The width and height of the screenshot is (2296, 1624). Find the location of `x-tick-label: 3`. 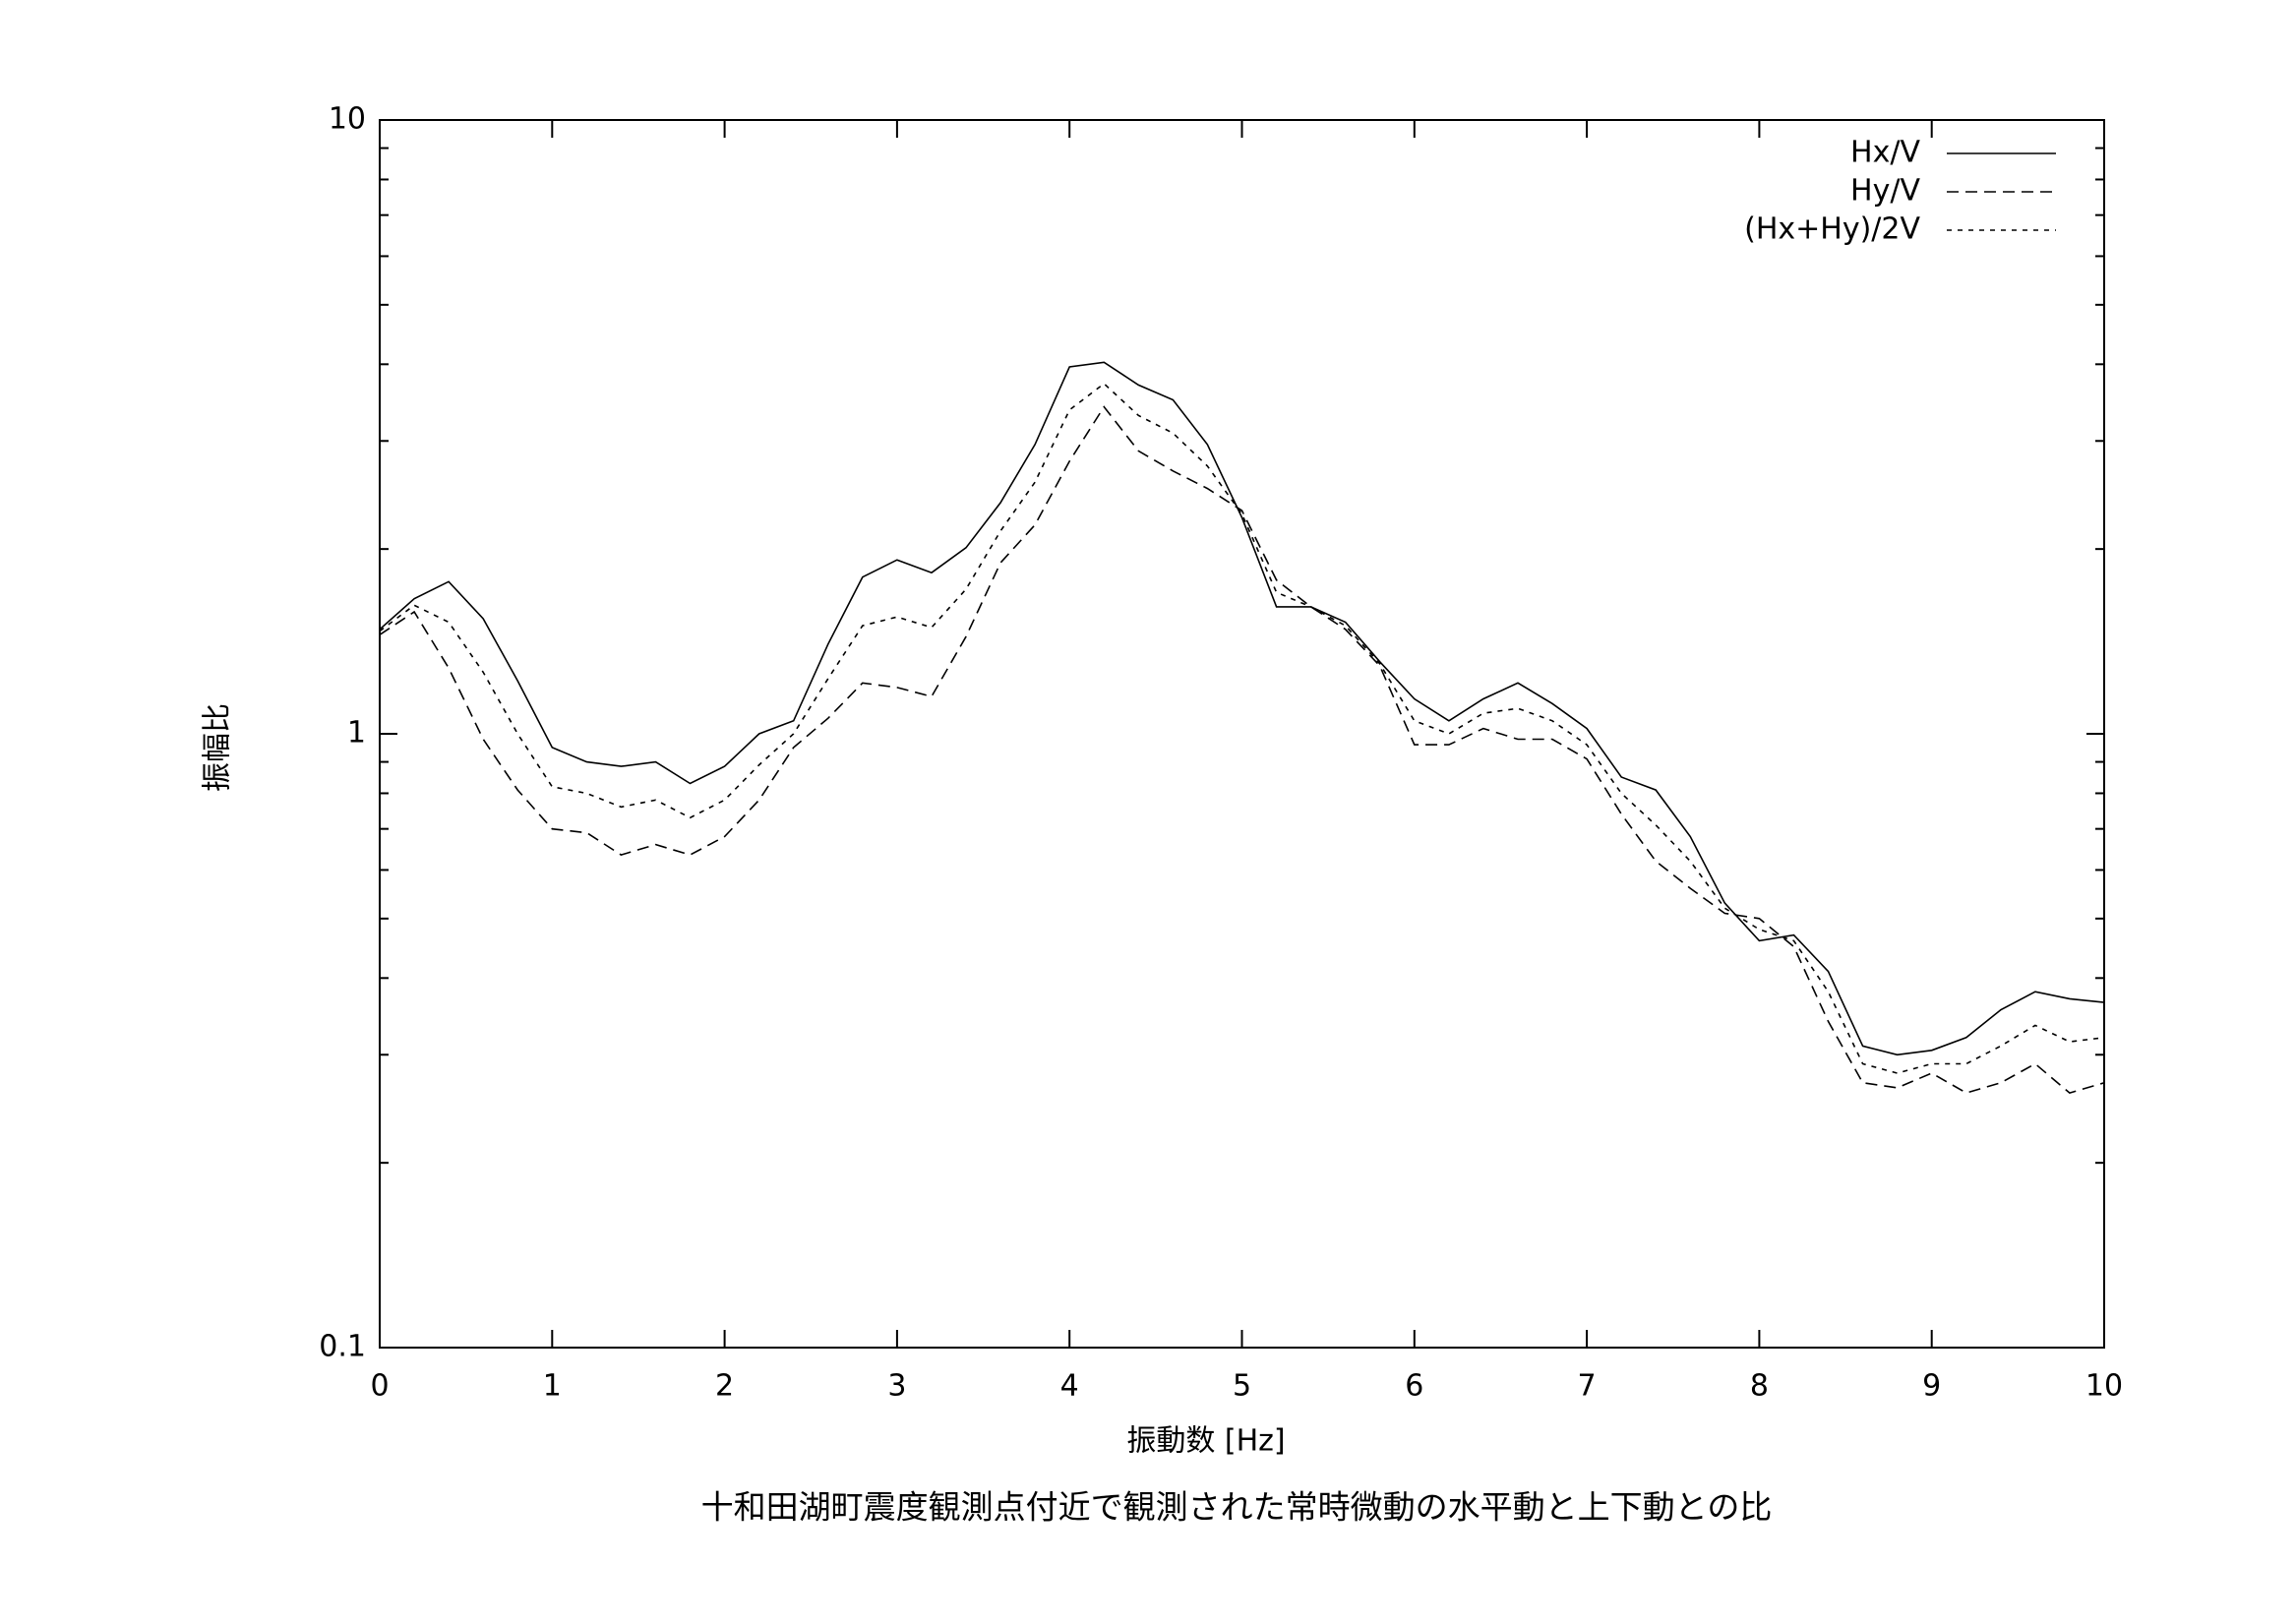

x-tick-label: 3 is located at coordinates (896, 1386).